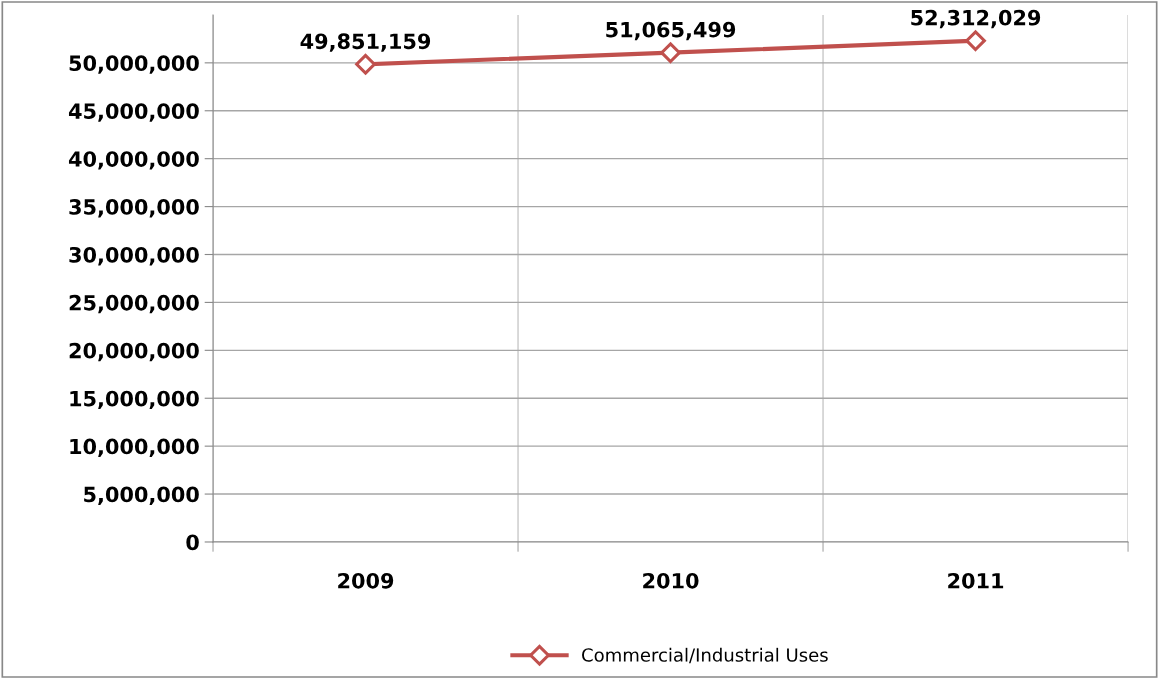  What do you see at coordinates (671, 580) in the screenshot?
I see `x-tick-label: 2010` at bounding box center [671, 580].